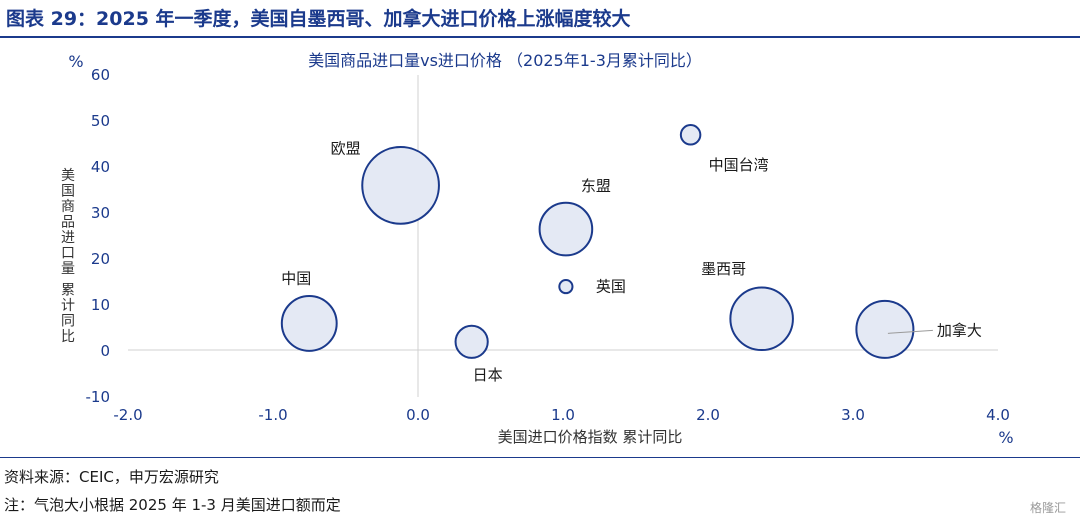 This screenshot has width=1080, height=522. I want to click on watermark: 格隆汇, so click(1047, 508).